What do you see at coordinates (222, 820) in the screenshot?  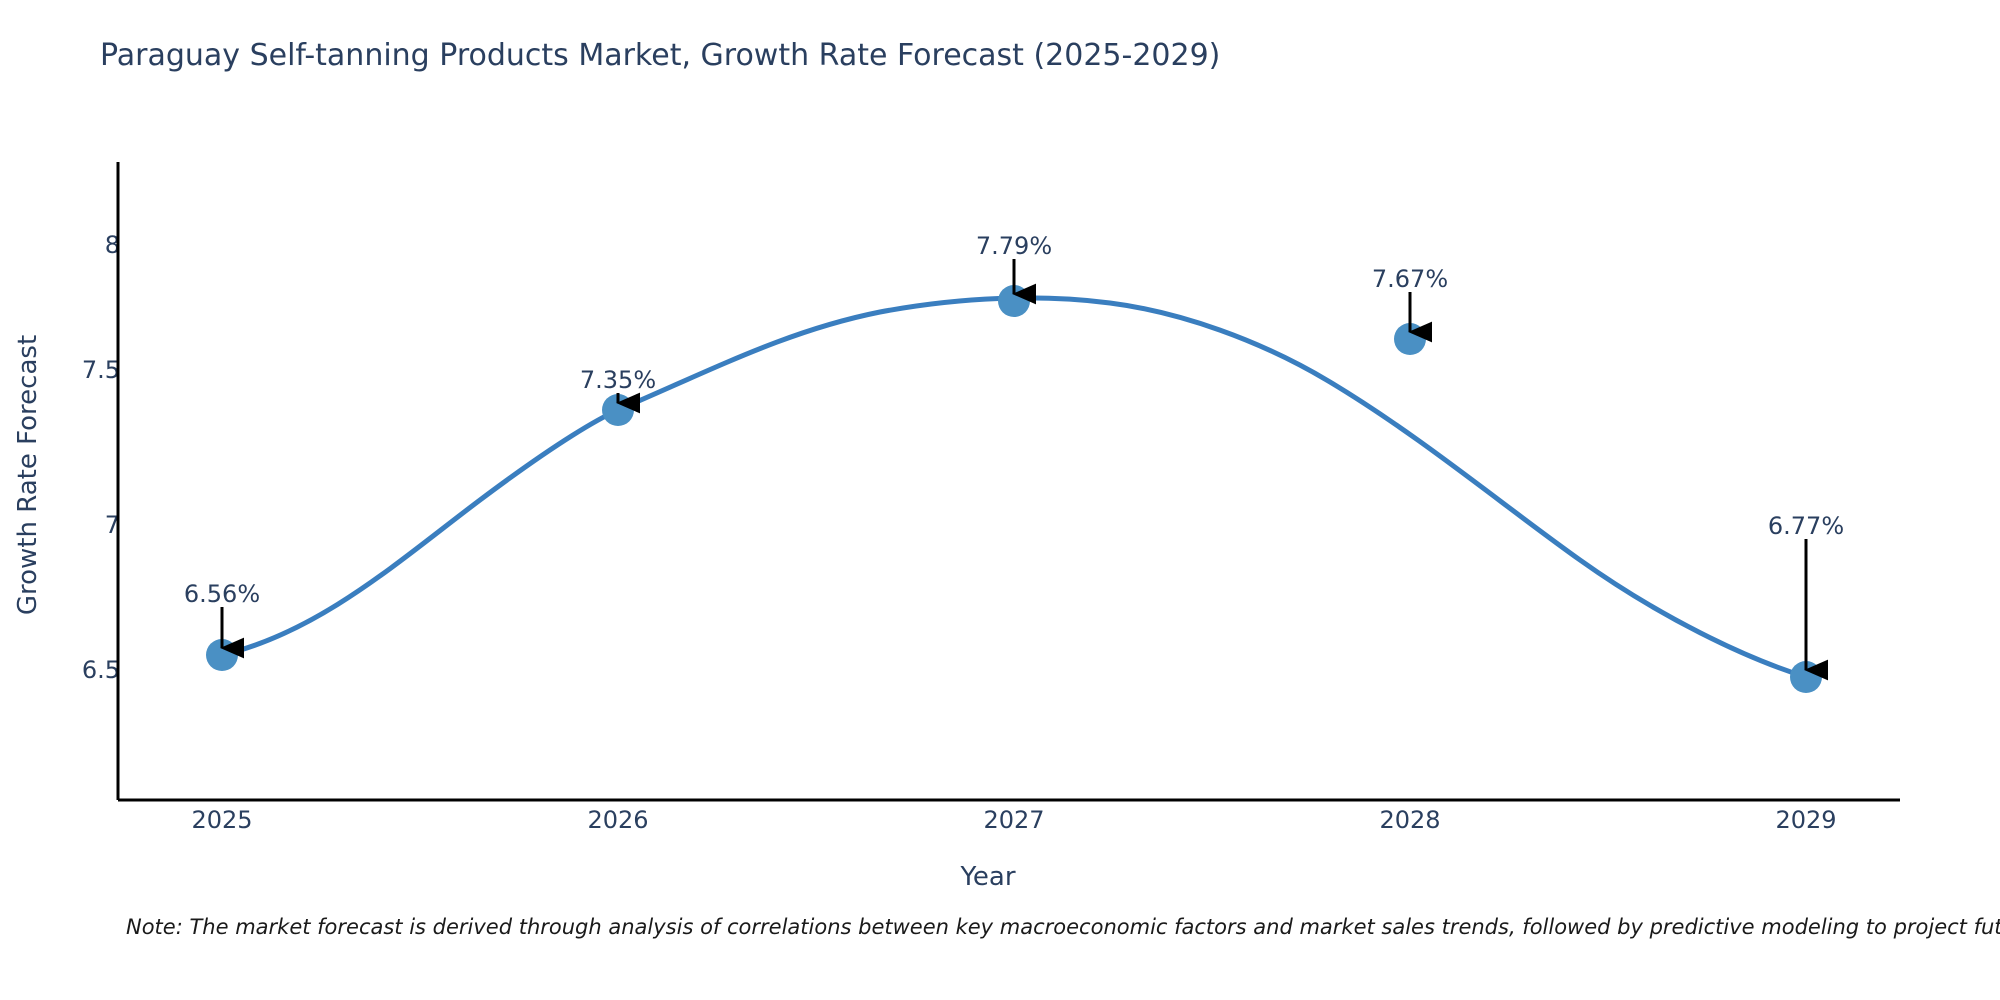 I see `x-tick-label: 2025` at bounding box center [222, 820].